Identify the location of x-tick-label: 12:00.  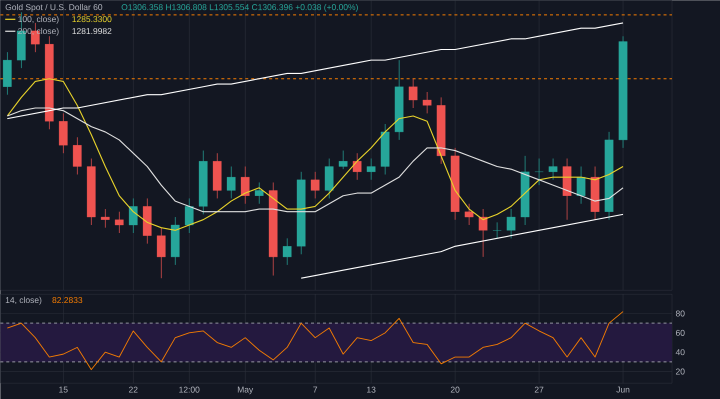
(189, 389).